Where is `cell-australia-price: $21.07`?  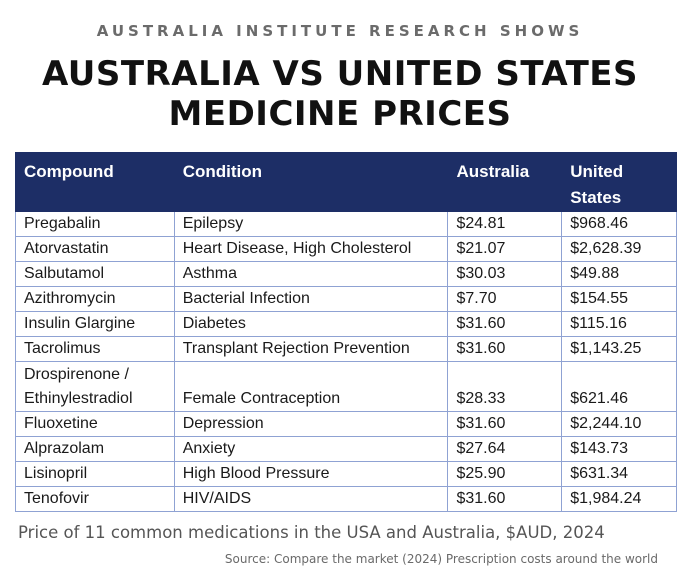
cell-australia-price: $21.07 is located at coordinates (505, 249).